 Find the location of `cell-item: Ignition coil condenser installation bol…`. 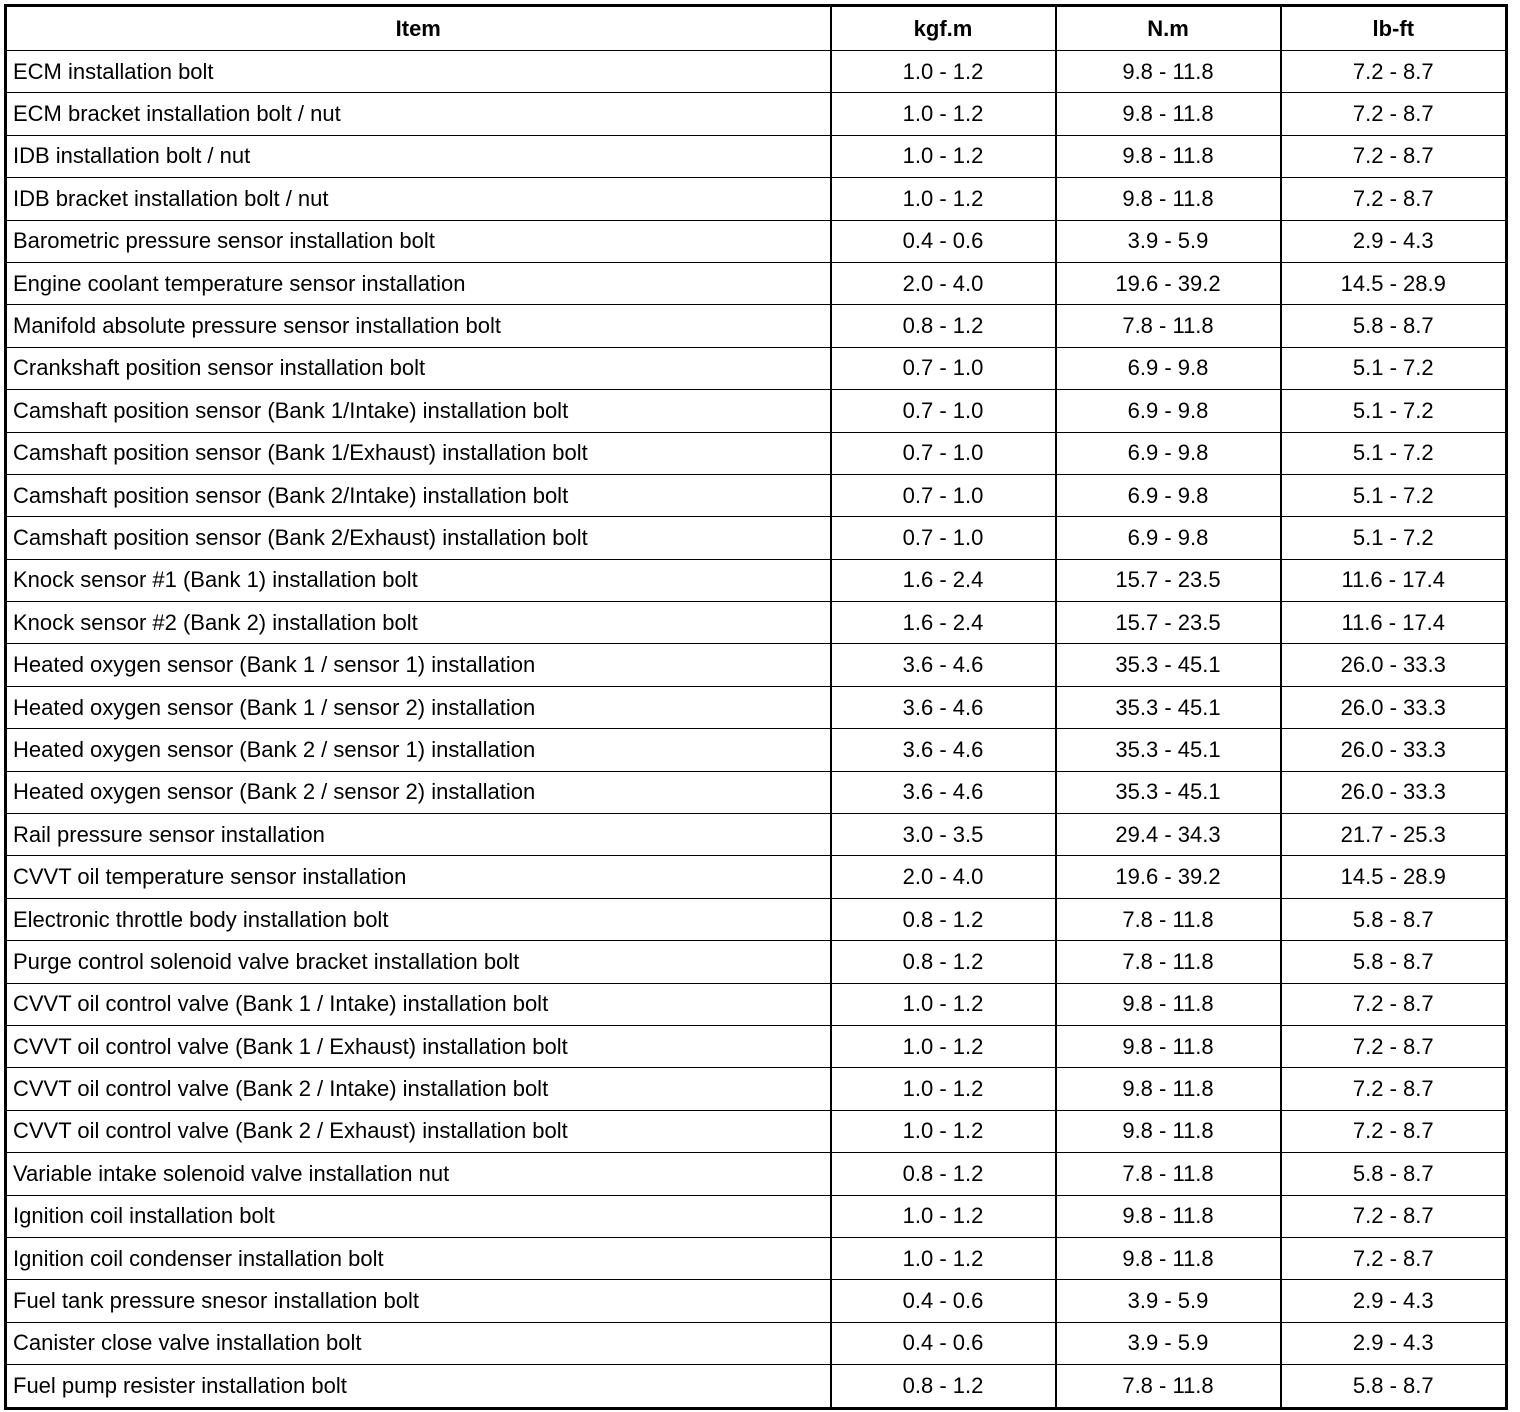

cell-item: Ignition coil condenser installation bol… is located at coordinates (418, 1259).